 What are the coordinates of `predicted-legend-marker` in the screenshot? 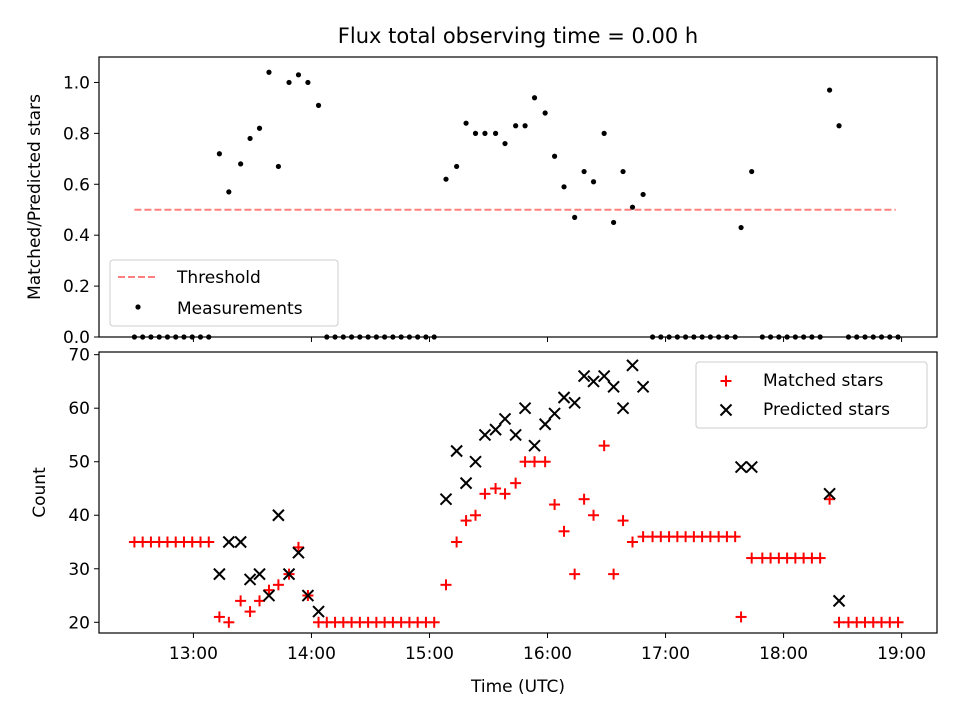 It's located at (726, 410).